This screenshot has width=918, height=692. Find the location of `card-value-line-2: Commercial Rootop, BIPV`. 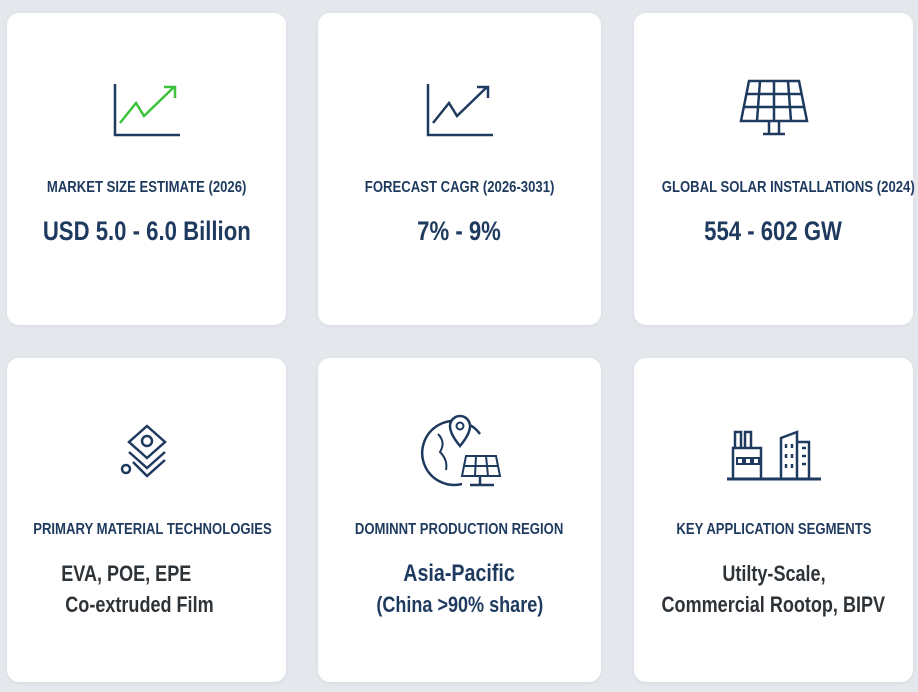

card-value-line-2: Commercial Rootop, BIPV is located at coordinates (773, 604).